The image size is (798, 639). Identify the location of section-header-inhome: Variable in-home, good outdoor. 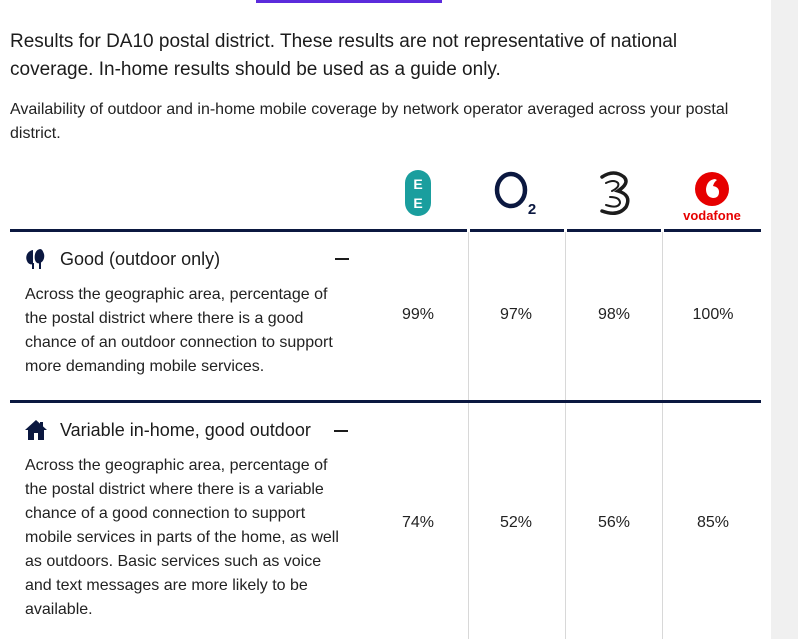
(167, 430).